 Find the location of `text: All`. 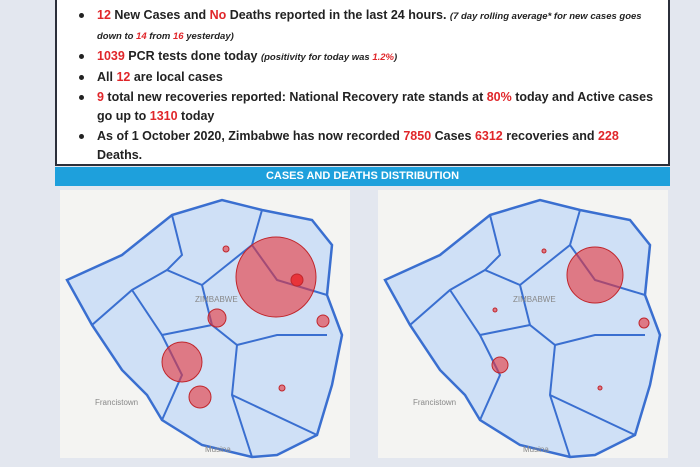

text: All is located at coordinates (107, 77).